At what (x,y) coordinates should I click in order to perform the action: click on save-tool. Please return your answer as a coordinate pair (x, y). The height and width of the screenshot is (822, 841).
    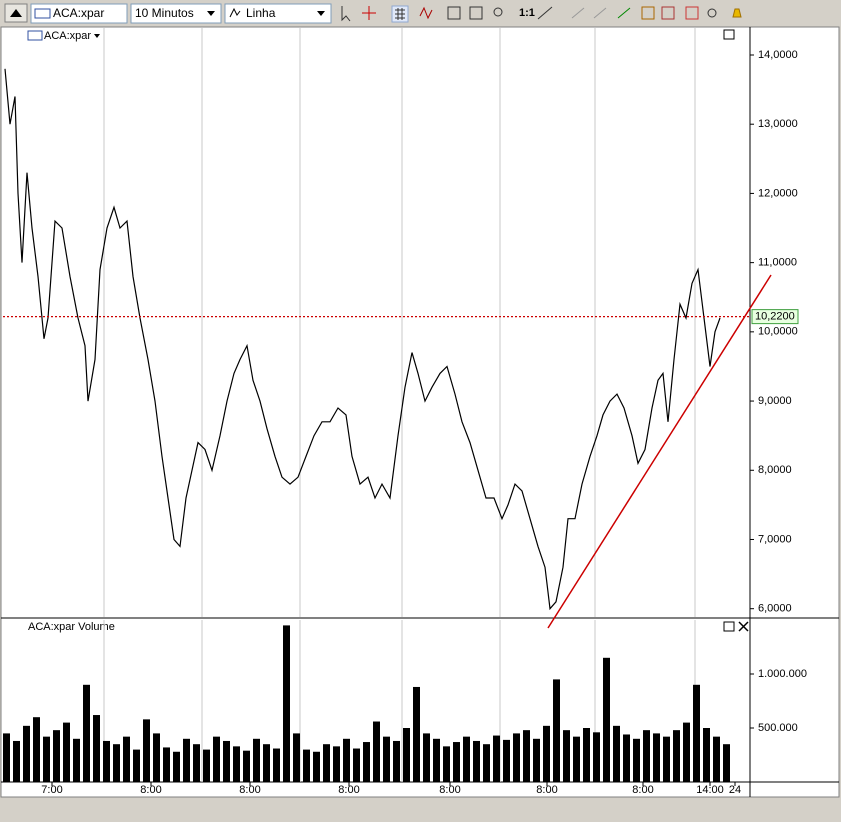
    Looking at the image, I should click on (668, 13).